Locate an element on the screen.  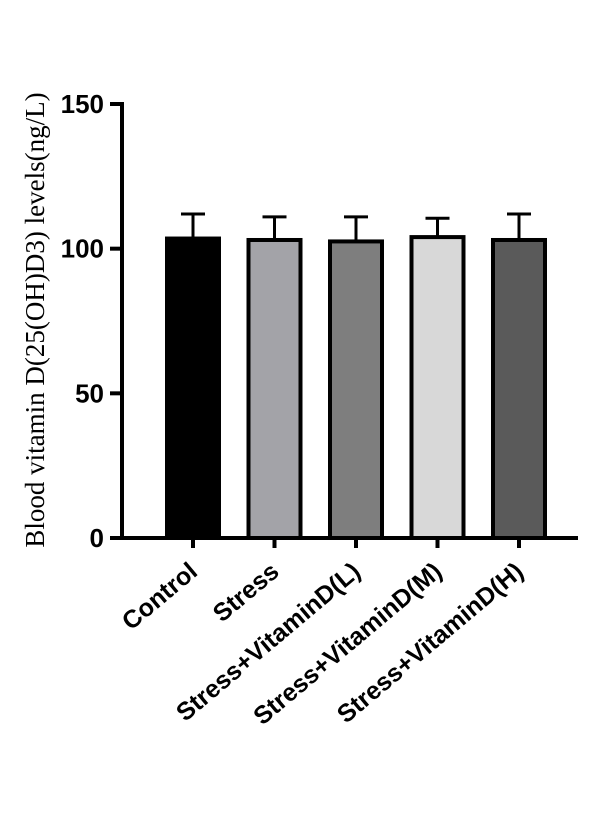
y-tick-label: 100 is located at coordinates (82, 249).